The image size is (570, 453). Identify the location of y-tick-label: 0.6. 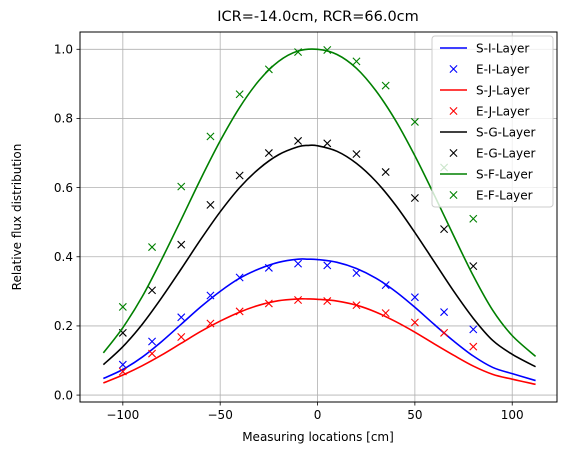
(63, 188).